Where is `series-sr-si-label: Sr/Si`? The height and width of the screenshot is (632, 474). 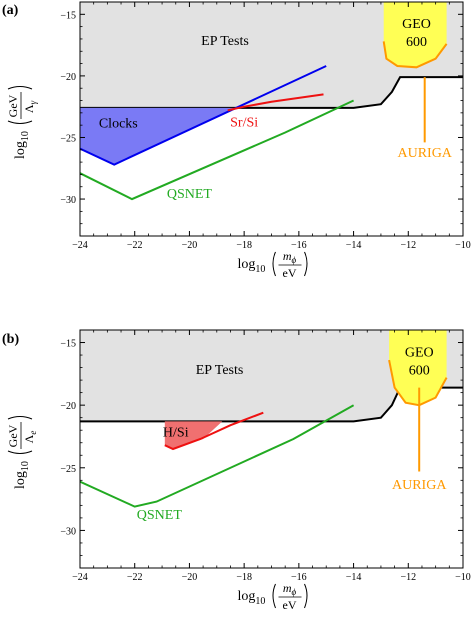 series-sr-si-label: Sr/Si is located at coordinates (244, 122).